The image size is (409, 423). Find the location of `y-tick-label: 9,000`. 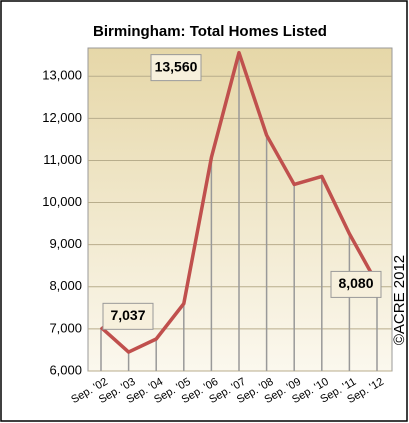

y-tick-label: 9,000 is located at coordinates (65, 243).